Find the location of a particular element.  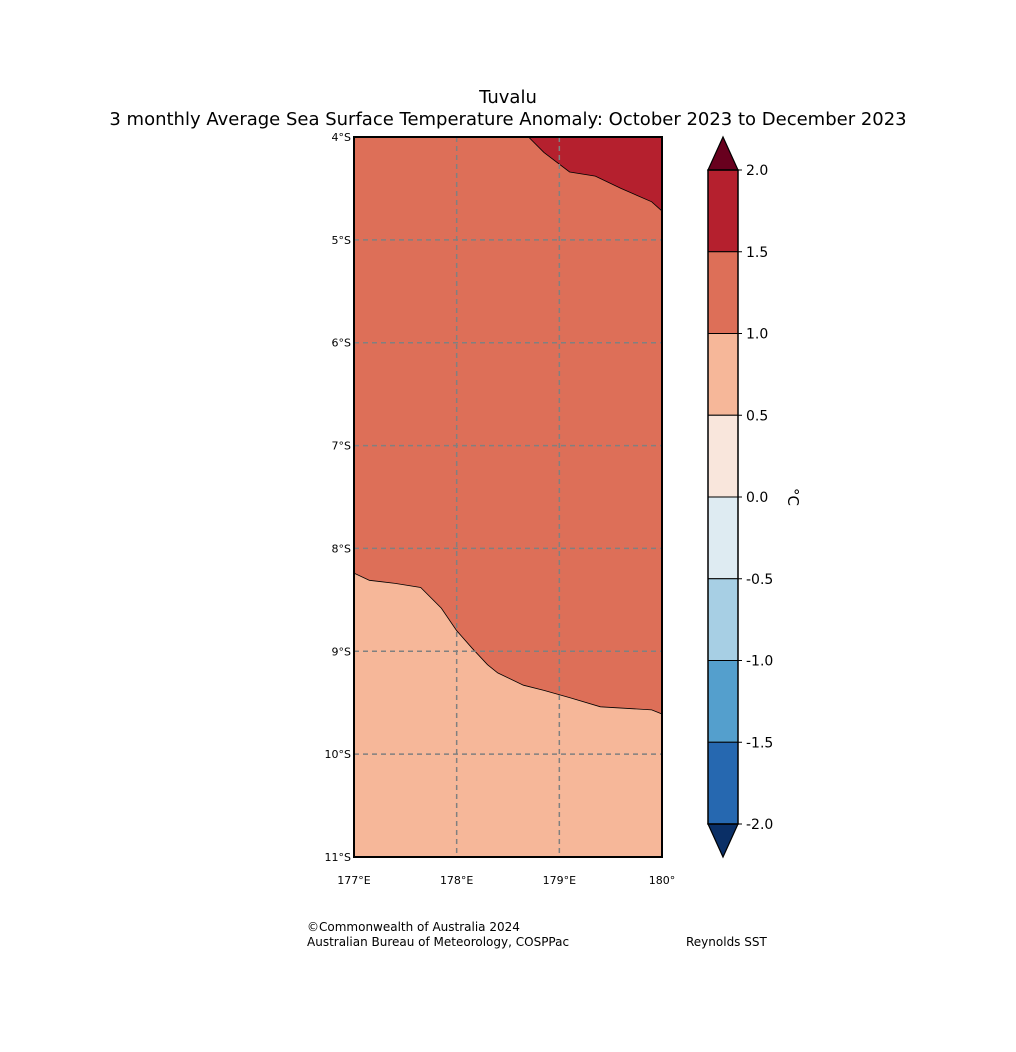

colorbar-tick-label: -0.5 is located at coordinates (759, 580).